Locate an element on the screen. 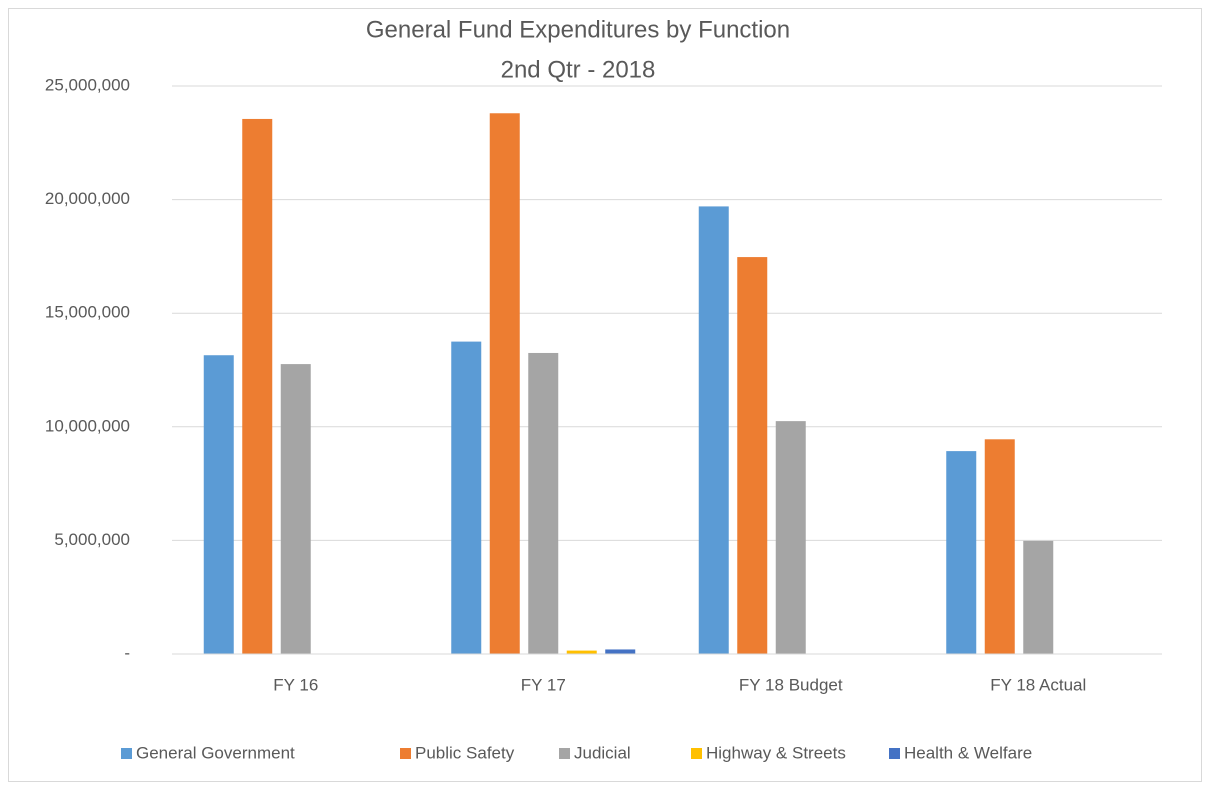  y-tick-label: 25,000,000 is located at coordinates (87, 84).